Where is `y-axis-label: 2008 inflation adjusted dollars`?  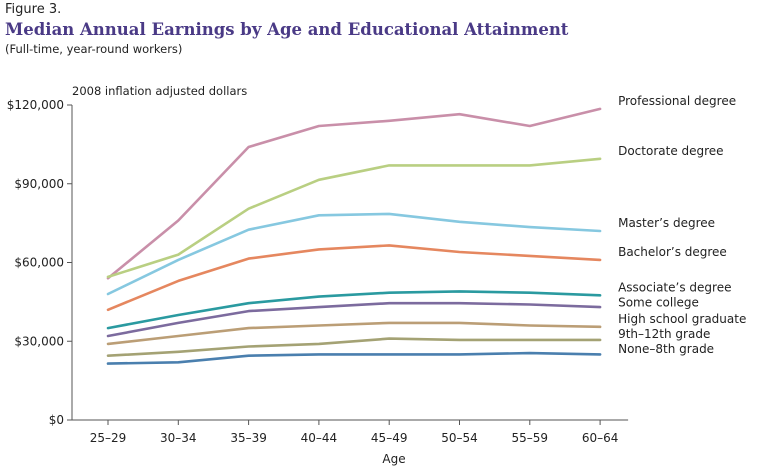 y-axis-label: 2008 inflation adjusted dollars is located at coordinates (159, 91).